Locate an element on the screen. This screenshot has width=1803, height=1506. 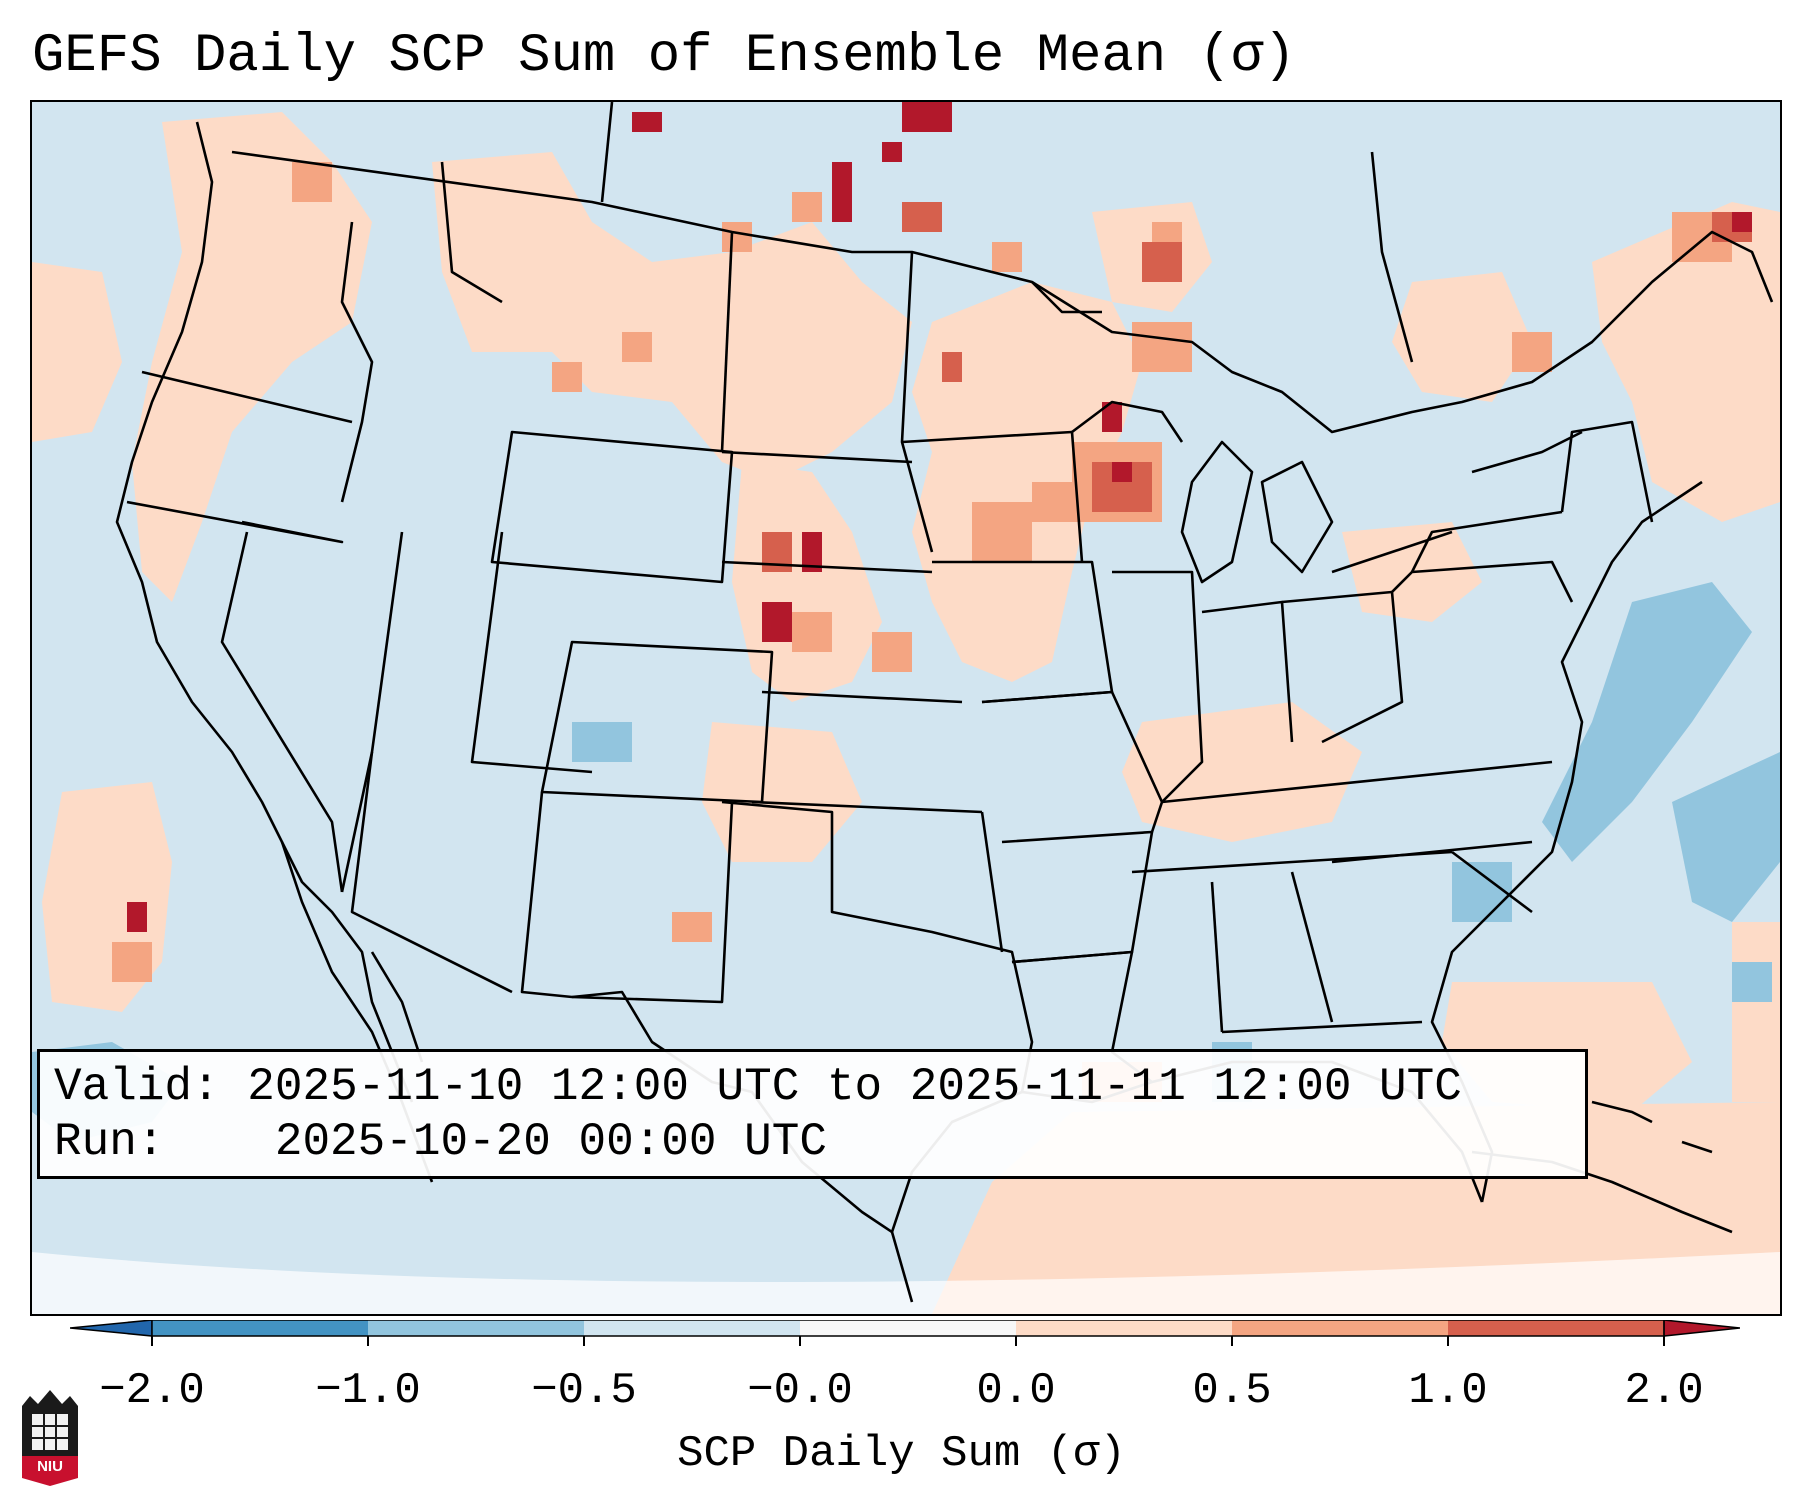
map-title: GEFS Daily SCP Sum of Ensemble Mean (σ) is located at coordinates (664, 56).